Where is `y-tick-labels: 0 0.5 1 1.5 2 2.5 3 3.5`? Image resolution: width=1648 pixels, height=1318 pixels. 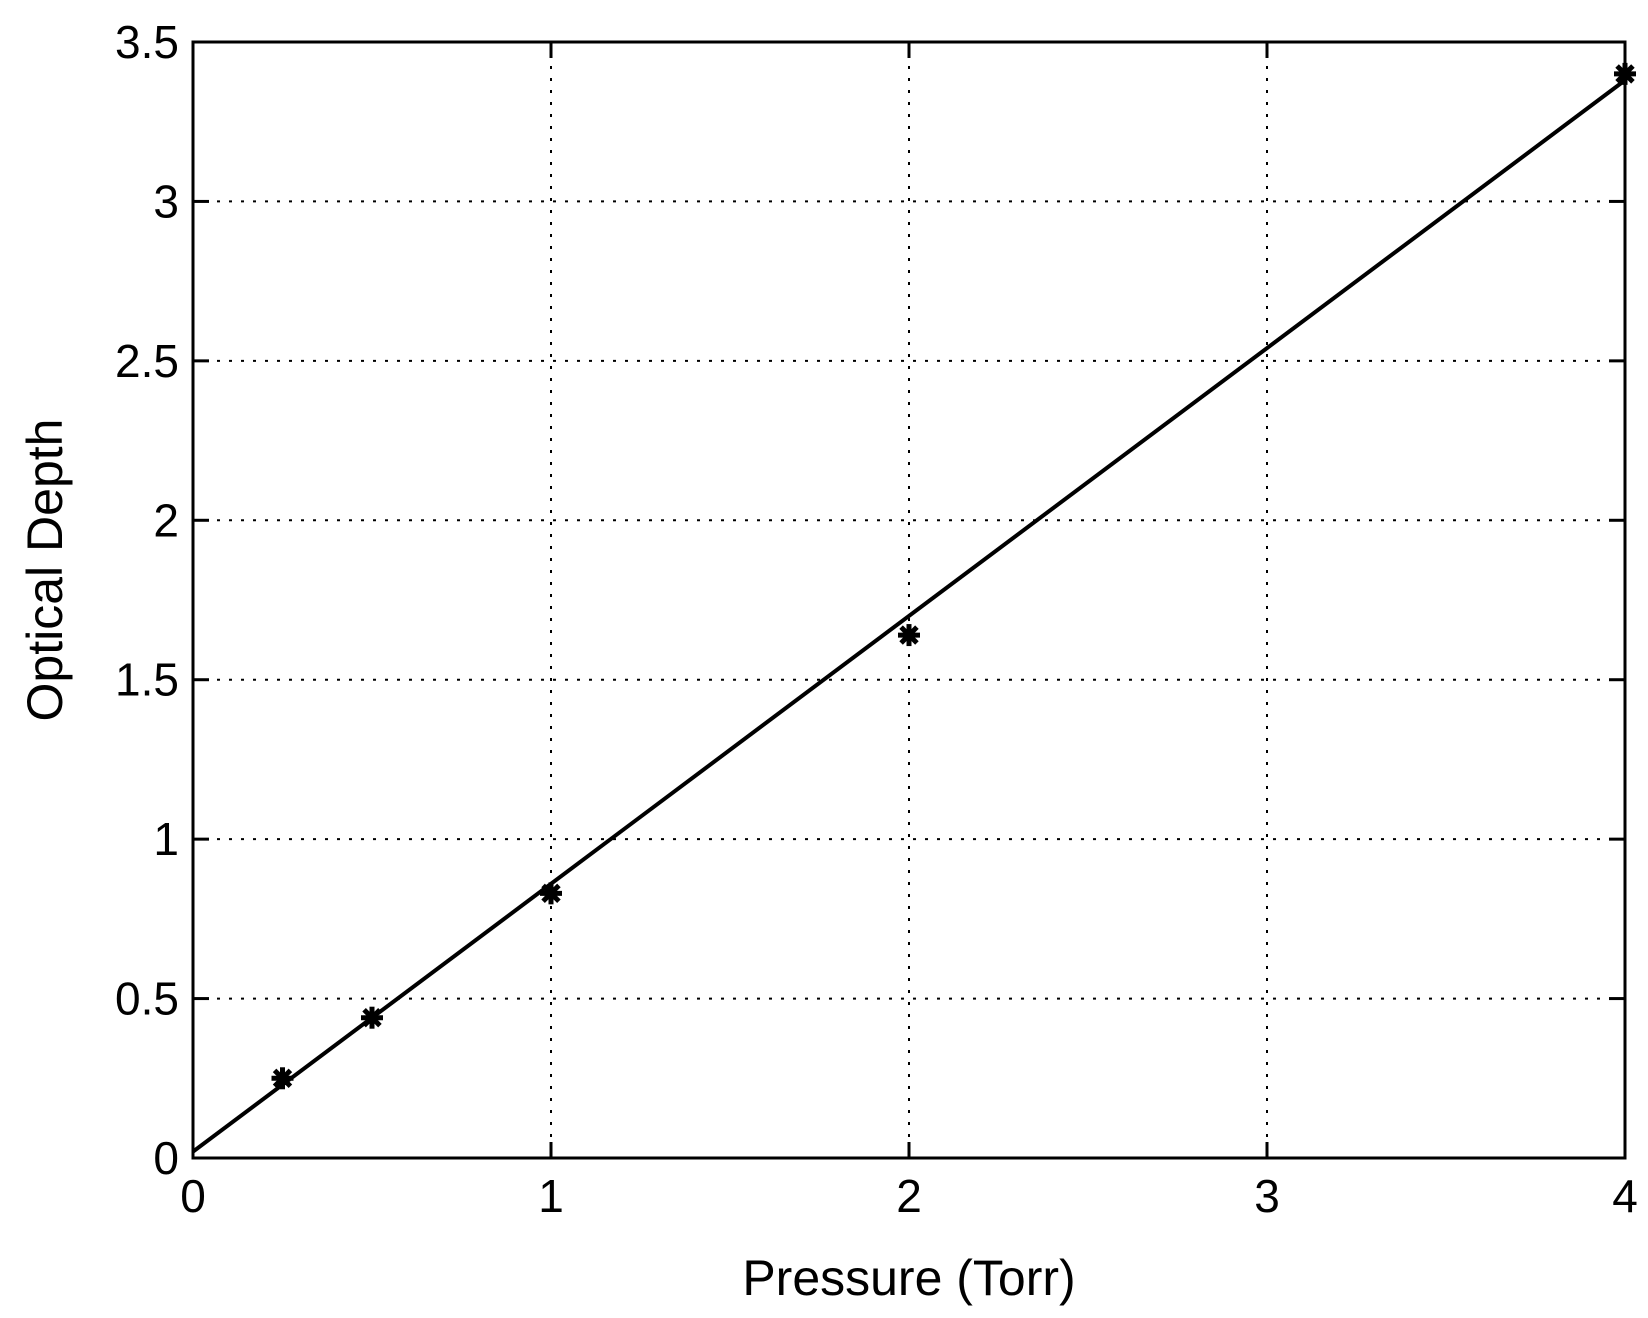 y-tick-labels: 0 0.5 1 1.5 2 2.5 3 3.5 is located at coordinates (147, 600).